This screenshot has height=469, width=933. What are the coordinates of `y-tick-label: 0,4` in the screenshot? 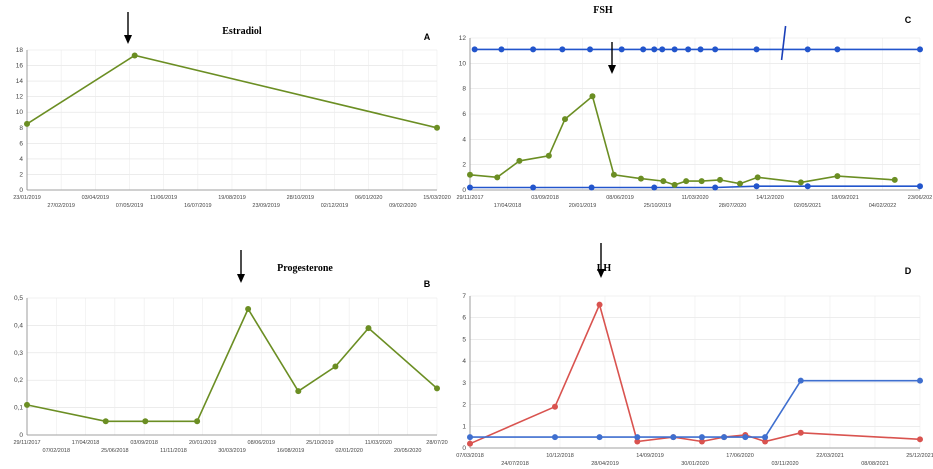 It's located at (18, 325).